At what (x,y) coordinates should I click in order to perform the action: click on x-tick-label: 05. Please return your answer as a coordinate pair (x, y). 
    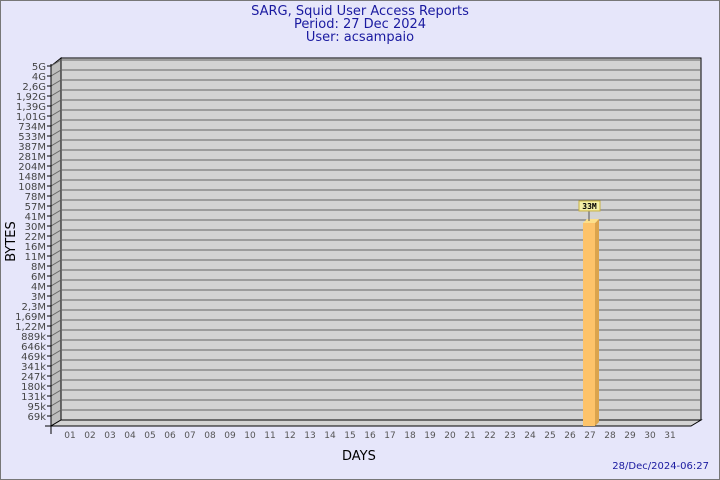
    Looking at the image, I should click on (149, 436).